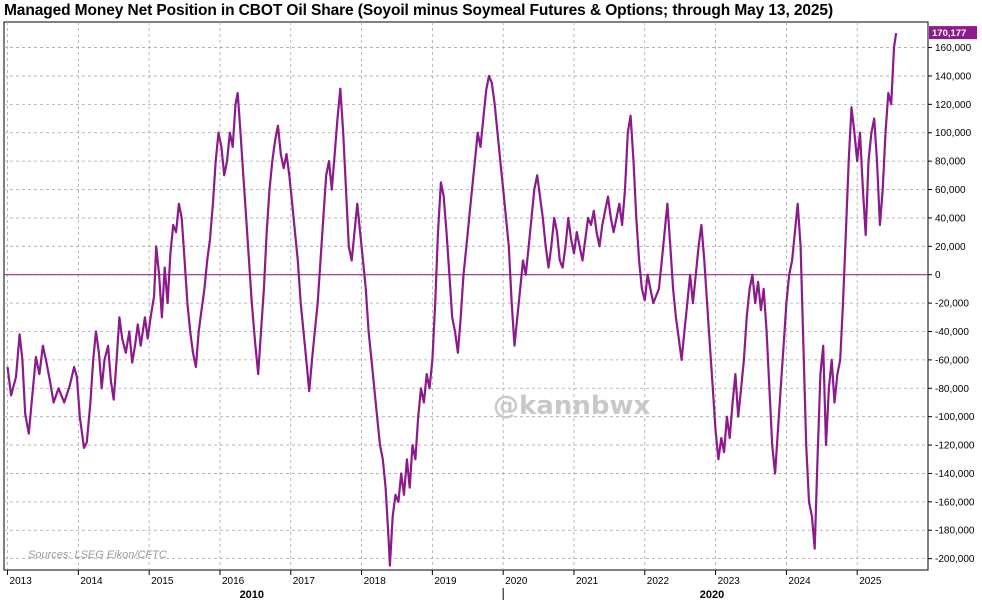 The image size is (982, 600). I want to click on y-tick-label: -180,000, so click(955, 531).